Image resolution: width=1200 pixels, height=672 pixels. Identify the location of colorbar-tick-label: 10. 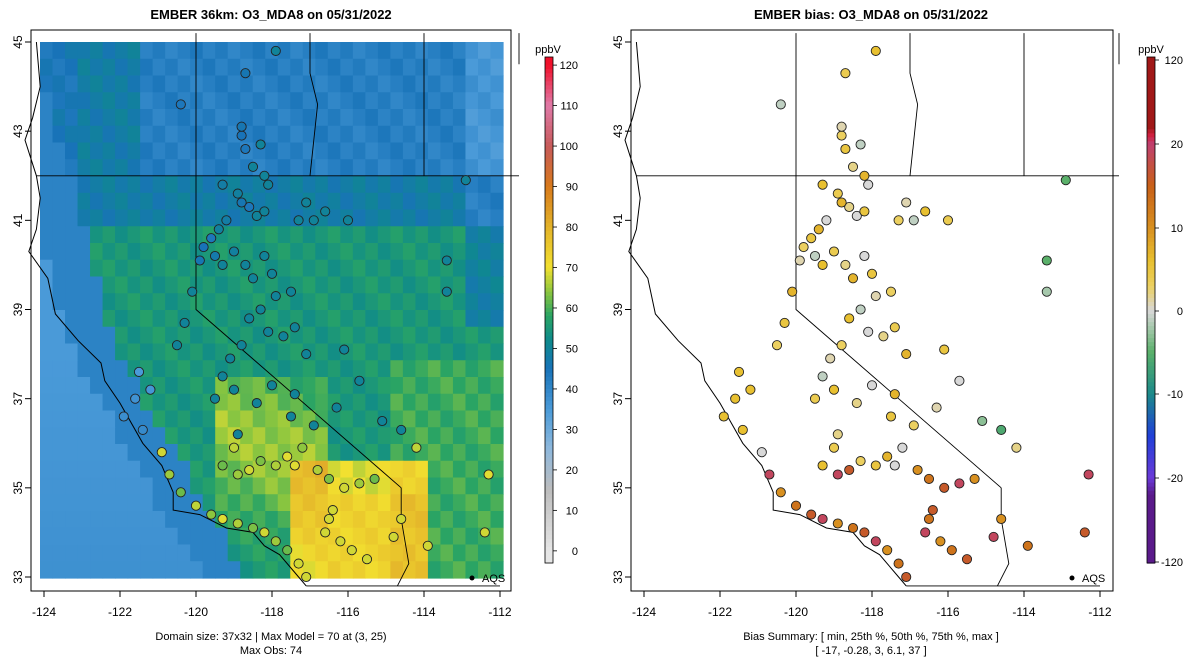
(1177, 229).